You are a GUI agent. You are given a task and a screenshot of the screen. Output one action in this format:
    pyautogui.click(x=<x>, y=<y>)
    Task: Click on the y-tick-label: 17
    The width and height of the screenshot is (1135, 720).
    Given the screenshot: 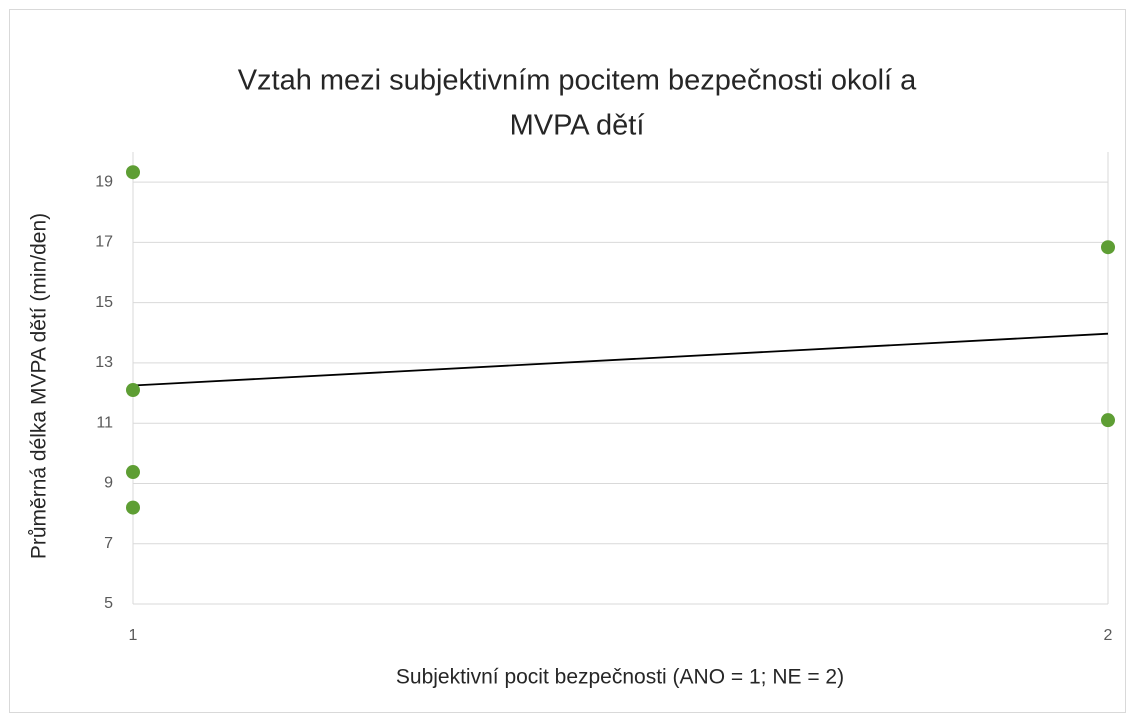 What is the action you would take?
    pyautogui.click(x=104, y=242)
    